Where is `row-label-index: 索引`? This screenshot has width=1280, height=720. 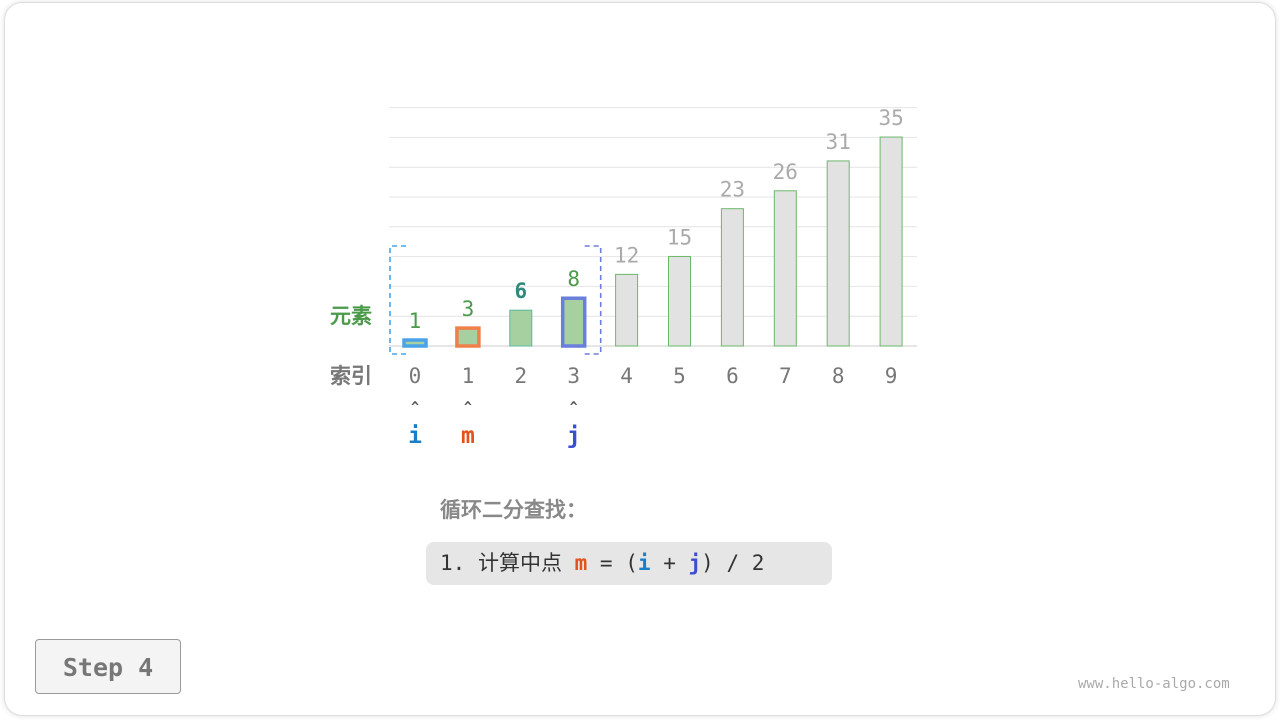
row-label-index: 索引 is located at coordinates (351, 376).